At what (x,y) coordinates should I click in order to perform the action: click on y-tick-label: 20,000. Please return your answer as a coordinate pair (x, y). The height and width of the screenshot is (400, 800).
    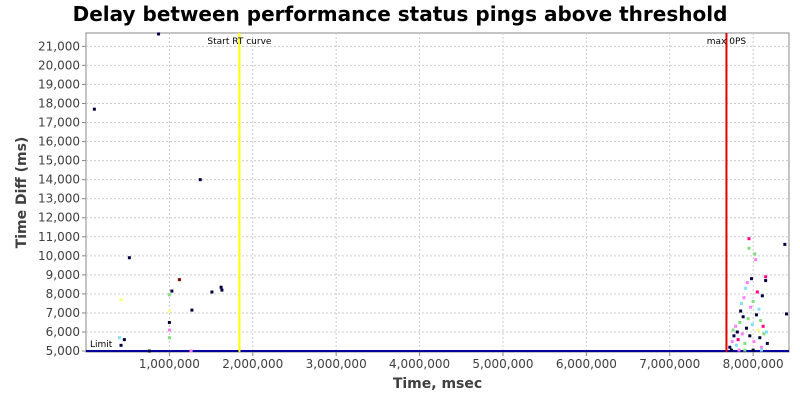
    Looking at the image, I should click on (59, 65).